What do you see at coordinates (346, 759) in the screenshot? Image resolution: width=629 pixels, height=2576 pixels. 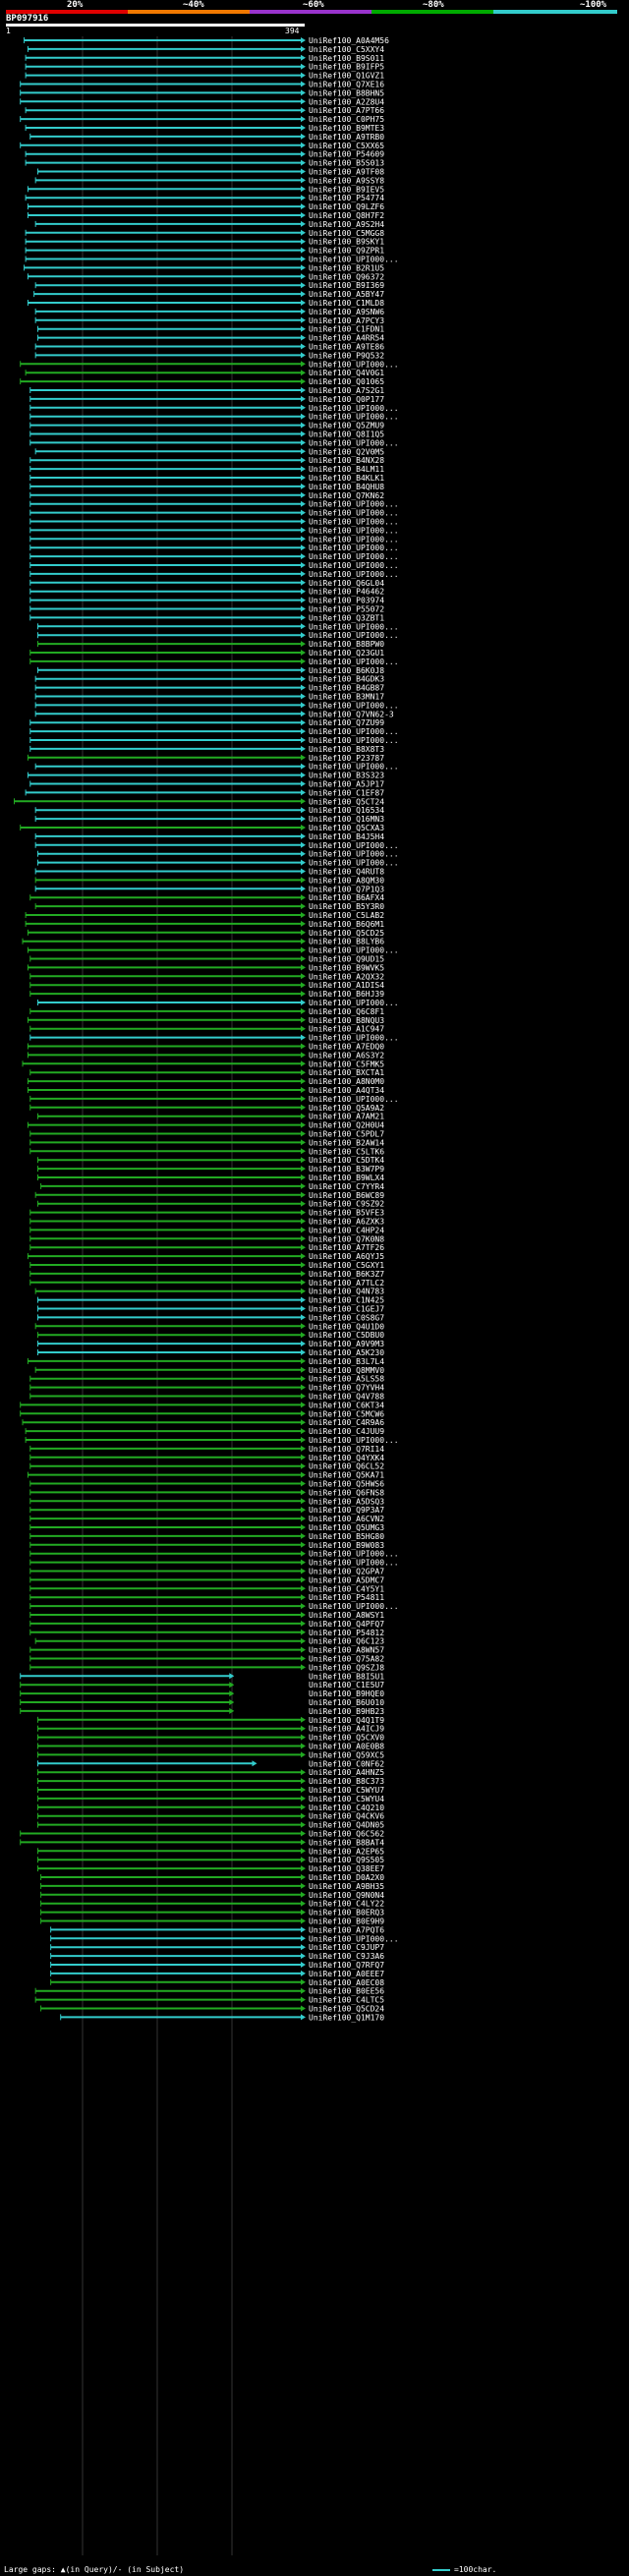 I see `hit-label: UniRef100_P23787` at bounding box center [346, 759].